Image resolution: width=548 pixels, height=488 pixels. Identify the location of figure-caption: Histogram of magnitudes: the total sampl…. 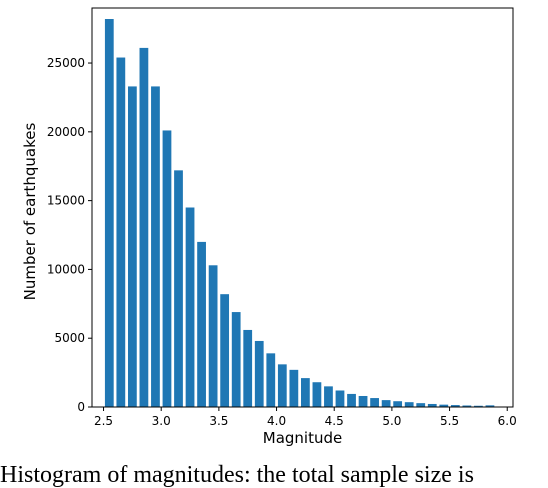
(237, 475).